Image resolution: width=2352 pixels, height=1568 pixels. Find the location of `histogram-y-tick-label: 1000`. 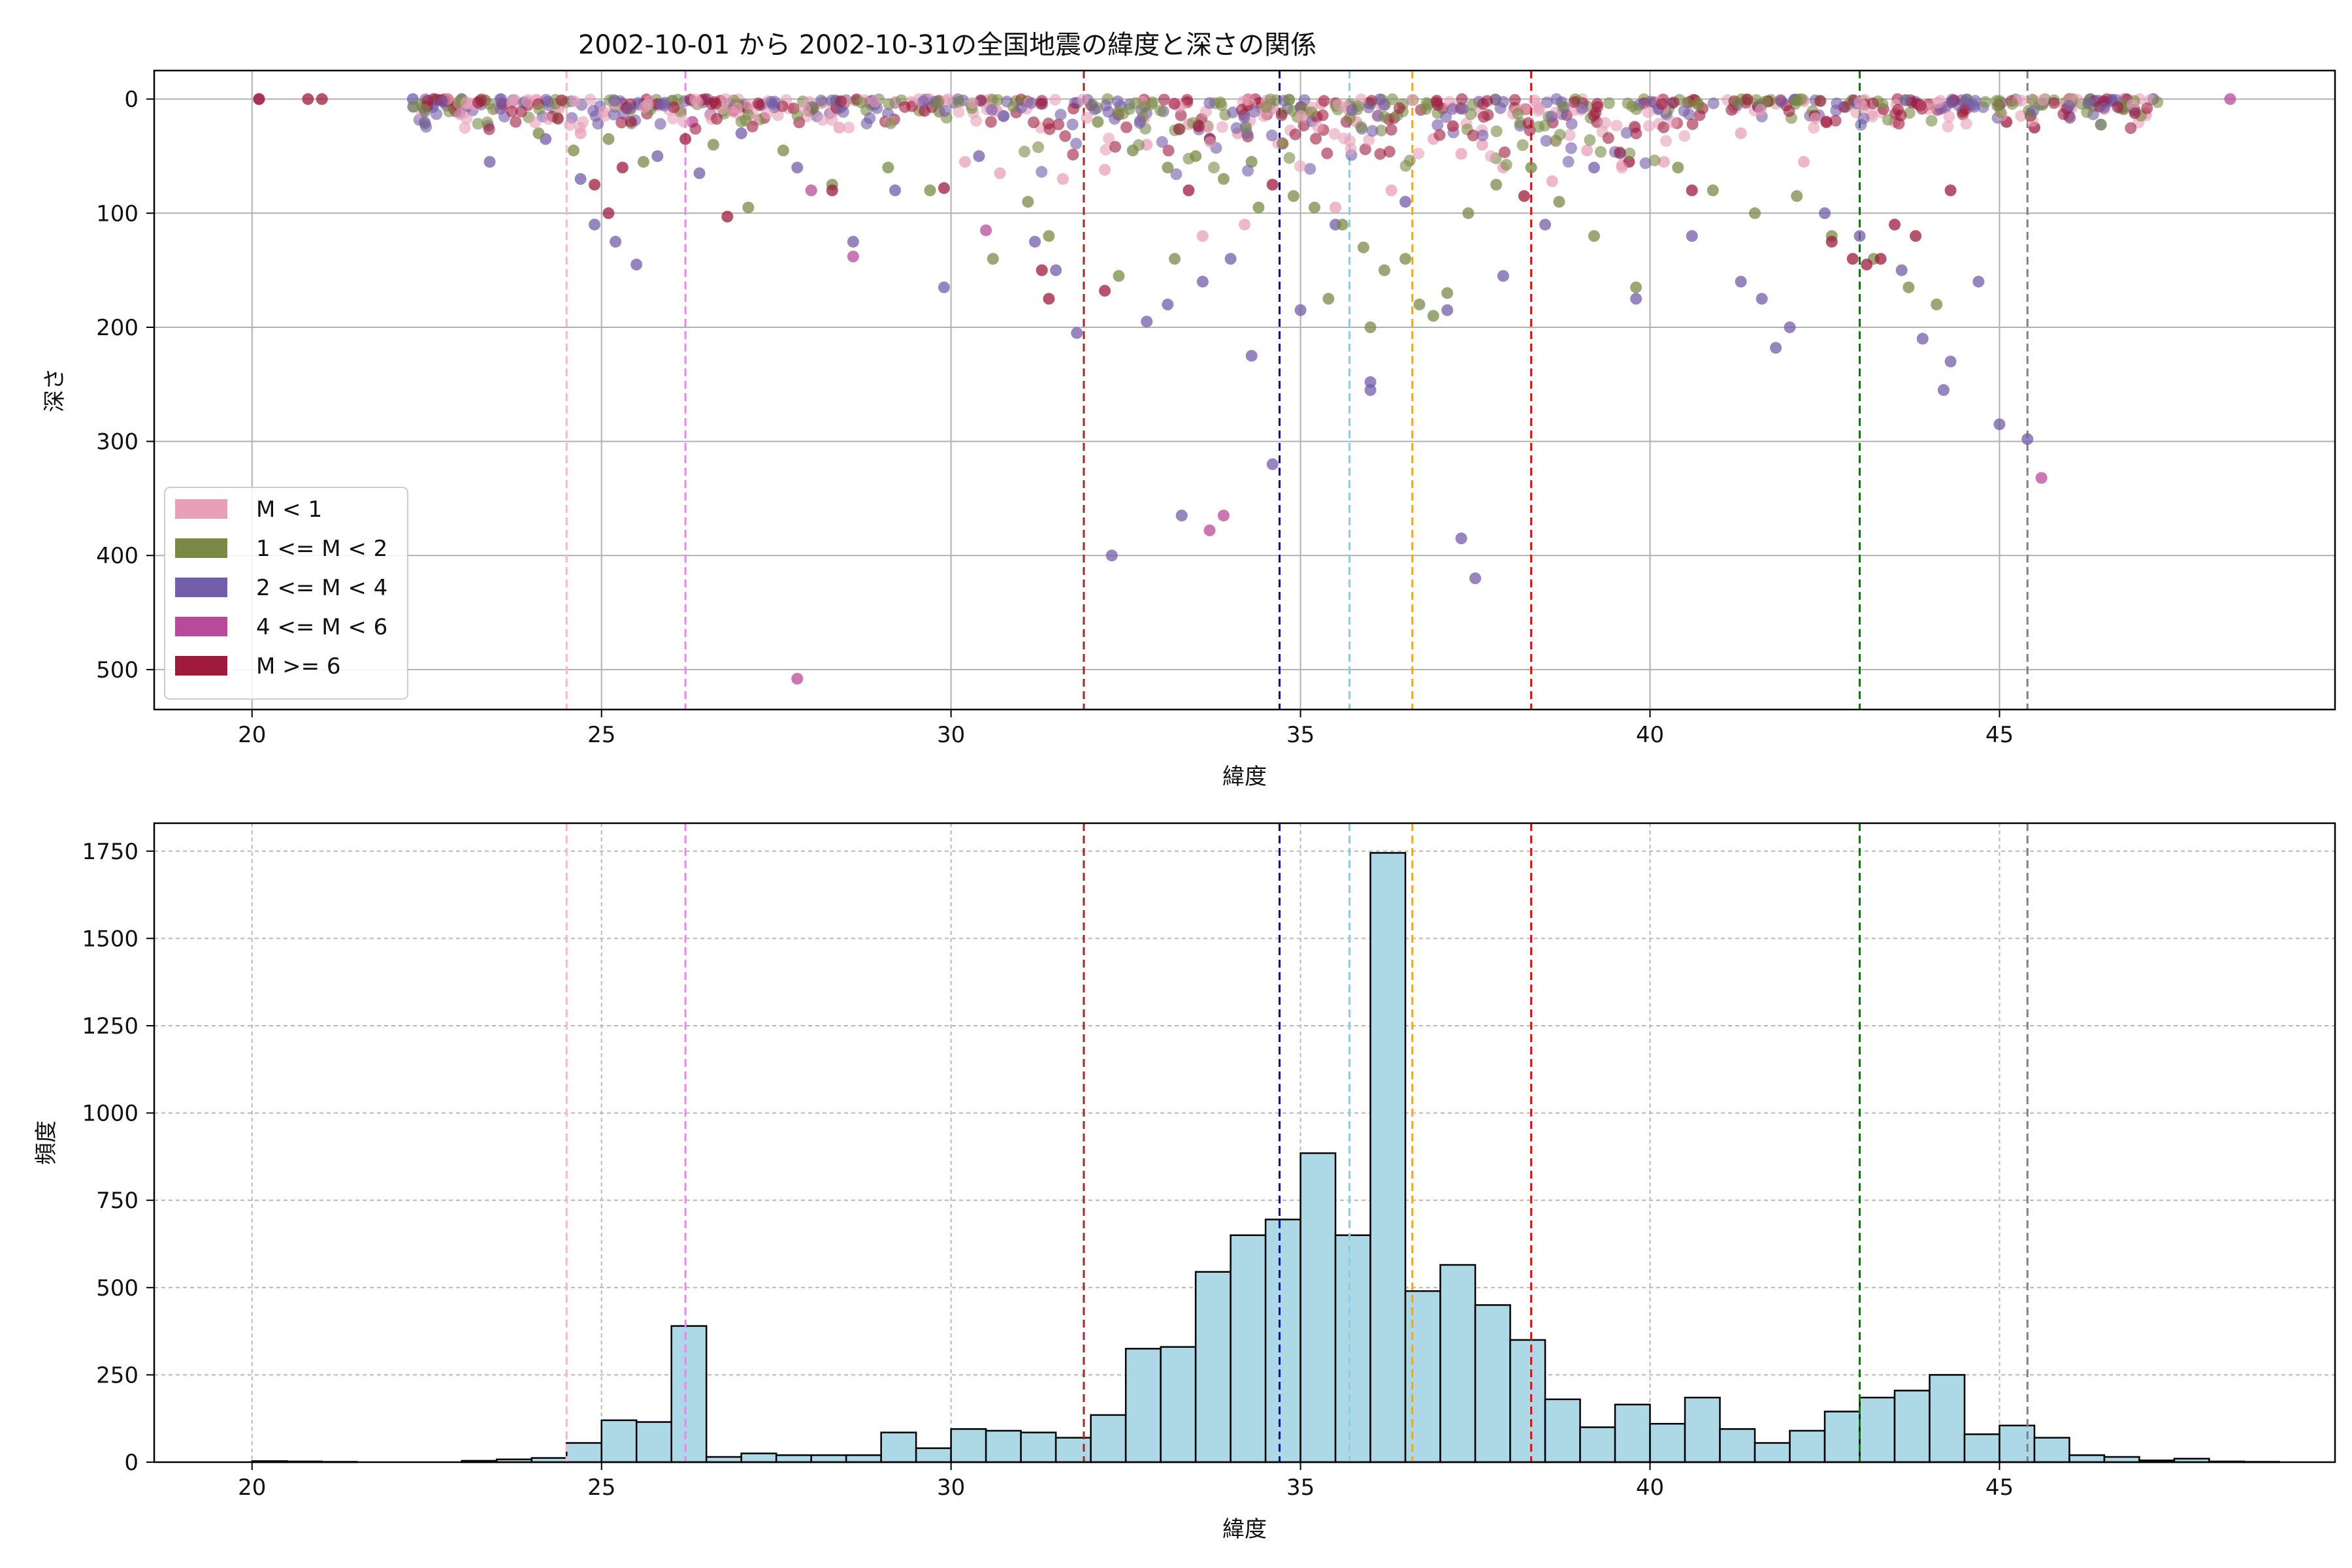

histogram-y-tick-label: 1000 is located at coordinates (110, 1114).